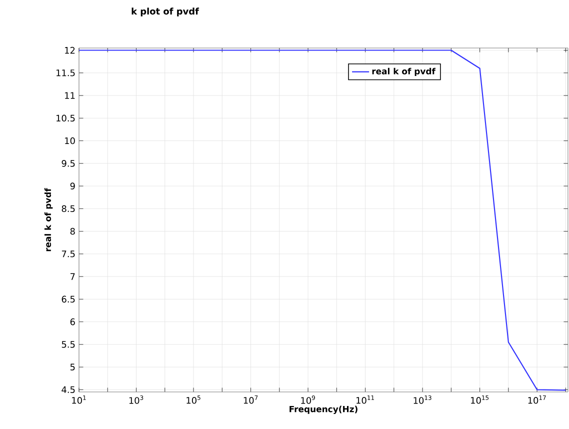 This screenshot has width=569, height=429. Describe the element at coordinates (72, 322) in the screenshot. I see `y-tick-label: 6` at that location.